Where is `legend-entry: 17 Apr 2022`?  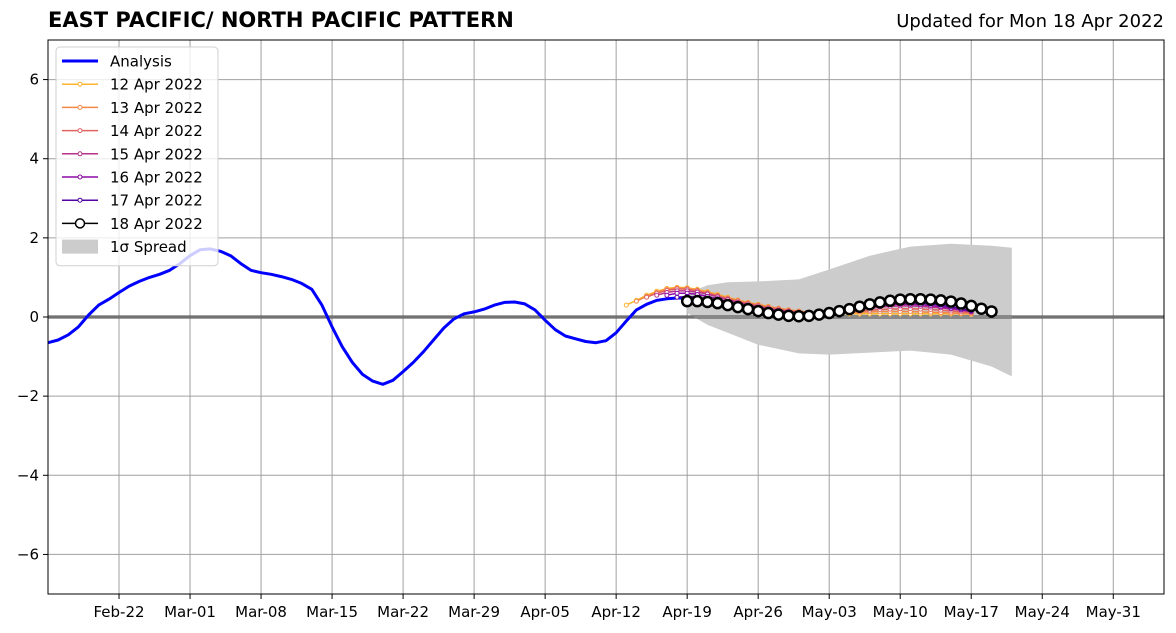
legend-entry: 17 Apr 2022 is located at coordinates (132, 201).